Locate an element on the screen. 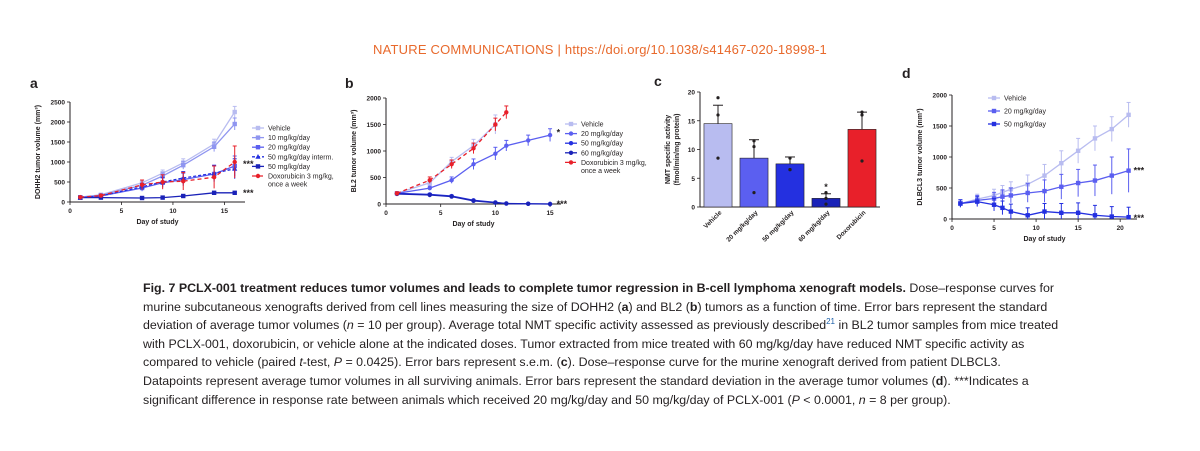 This screenshot has height=451, width=1200. y-axis-label: BL2 tumor volume (mm³) is located at coordinates (354, 151).